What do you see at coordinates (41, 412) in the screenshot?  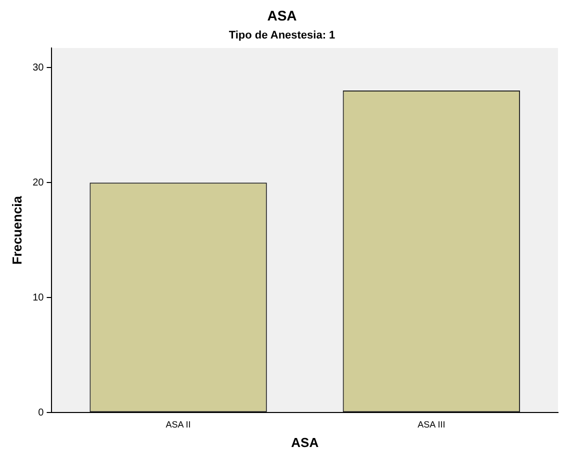 I see `y-tick-label: 0` at bounding box center [41, 412].